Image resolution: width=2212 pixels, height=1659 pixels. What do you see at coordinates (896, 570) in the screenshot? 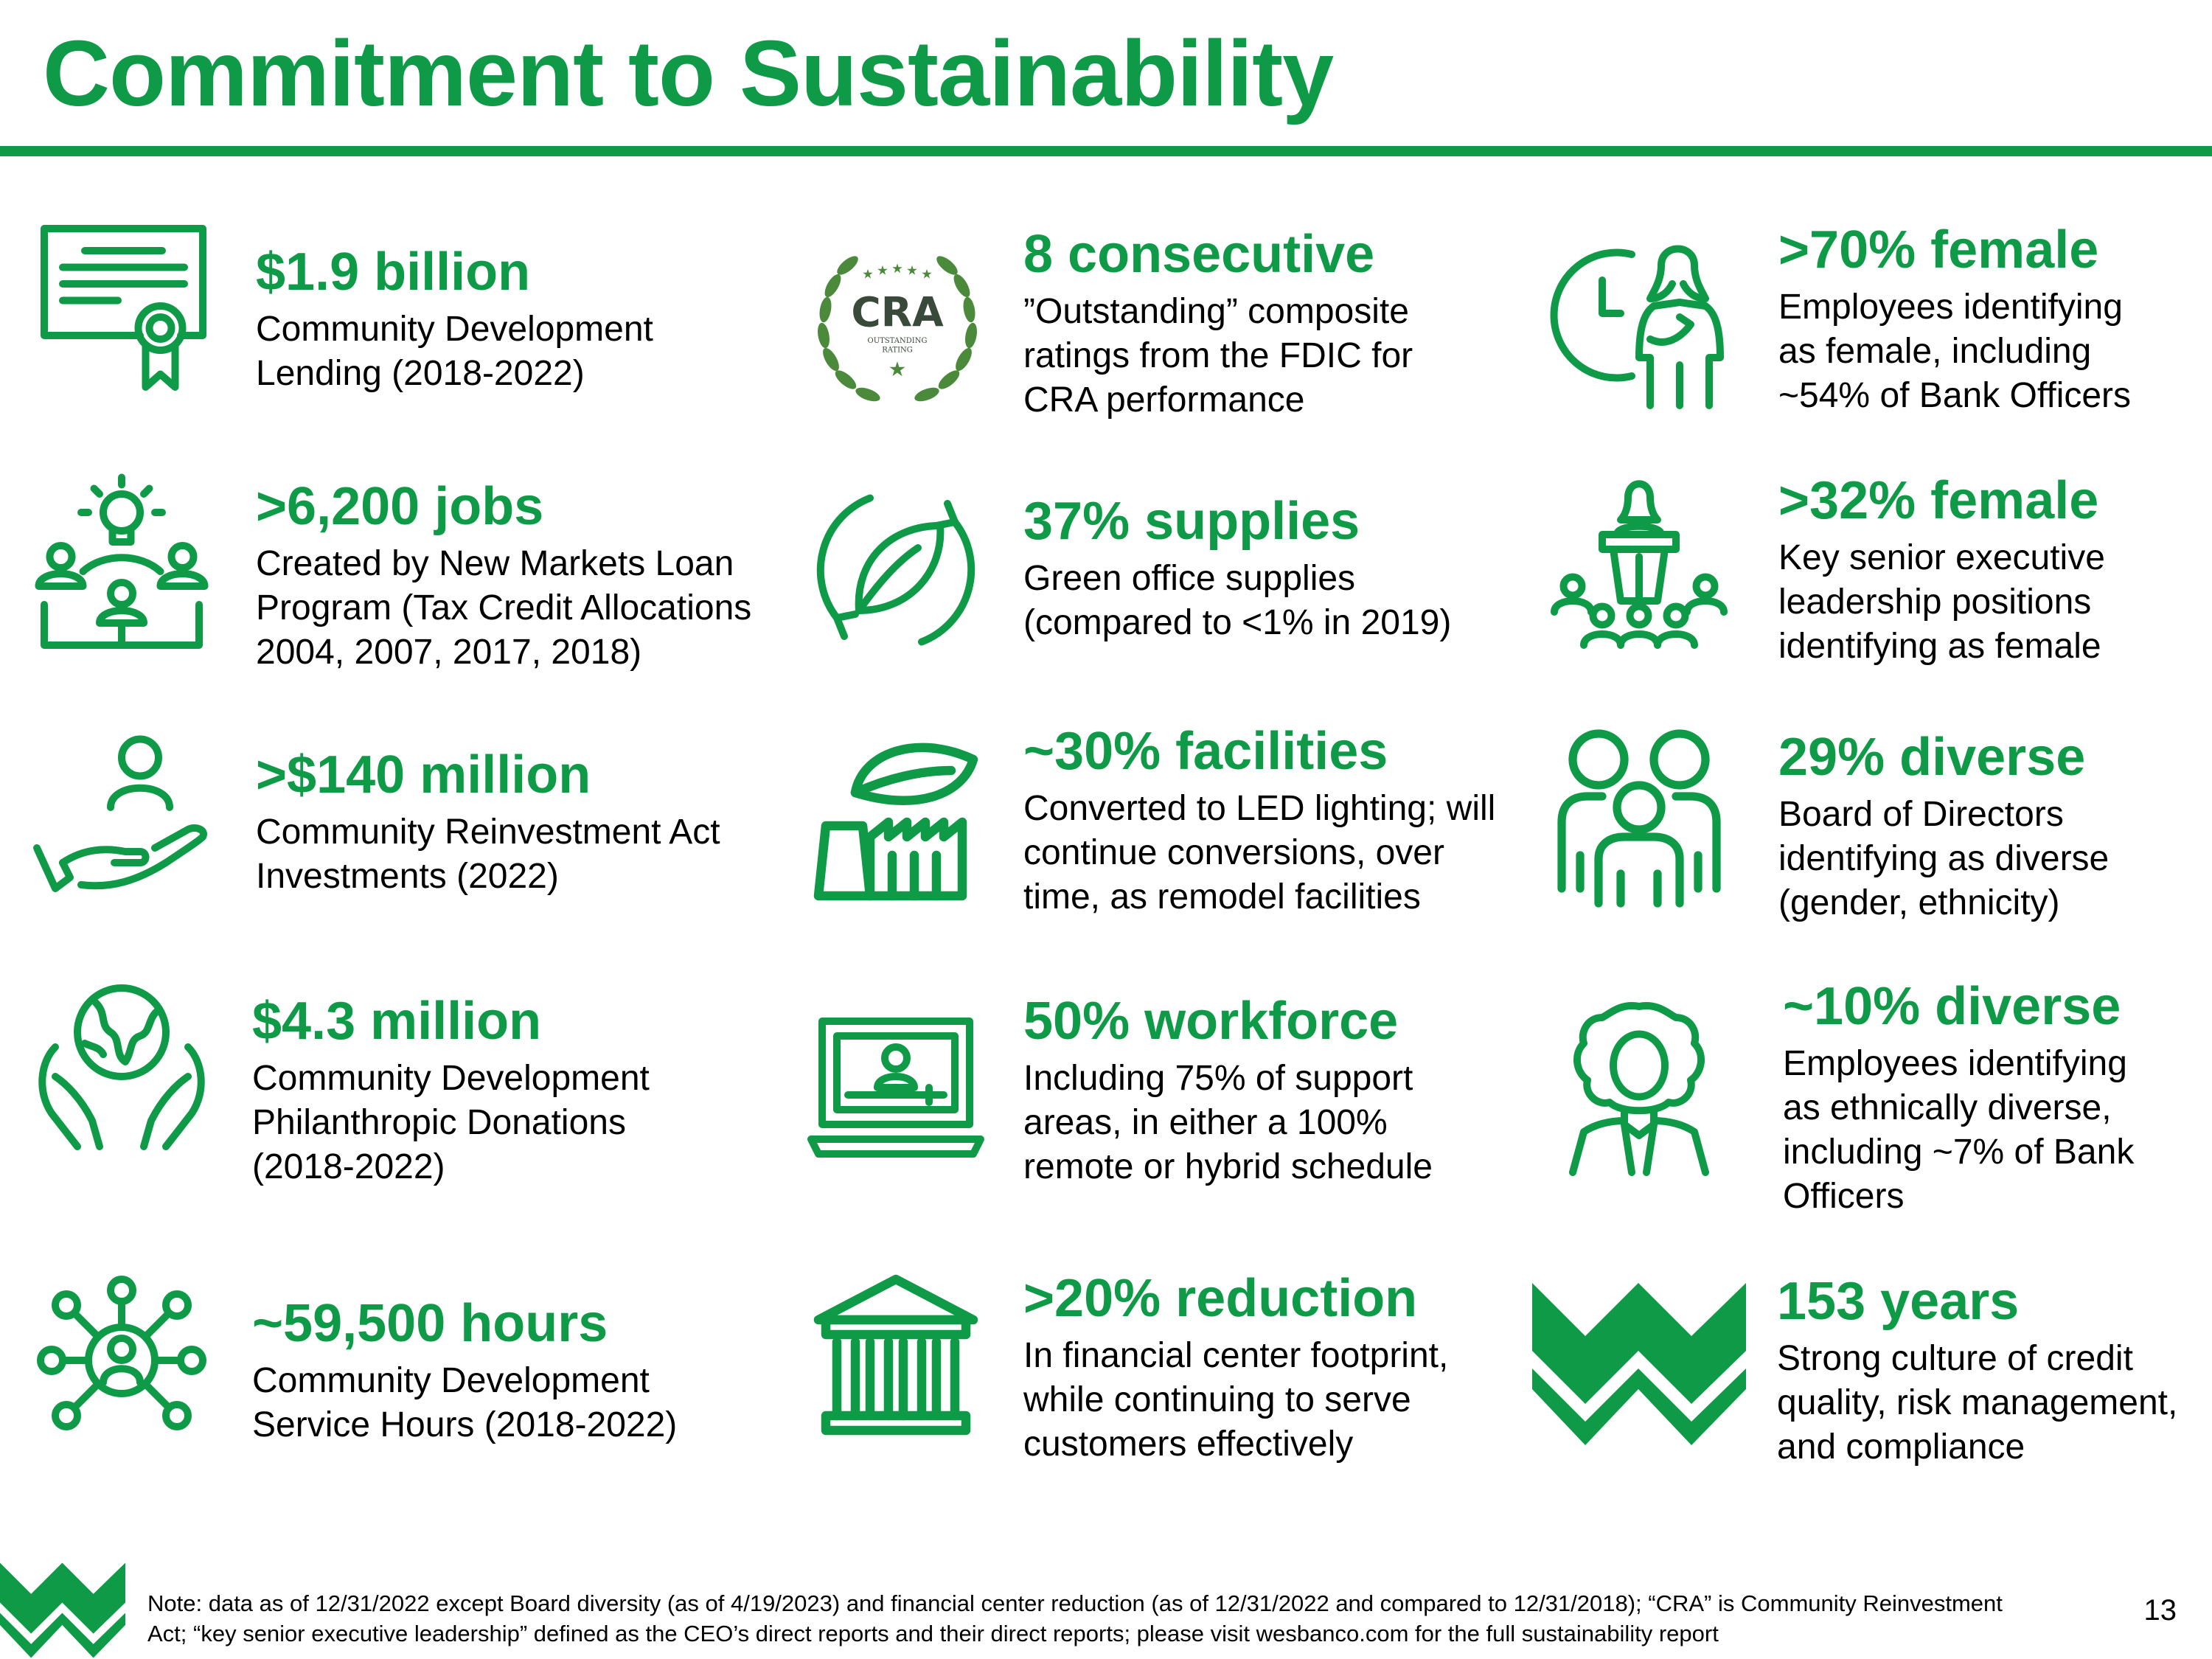
I see `recycle-leaf-icon` at bounding box center [896, 570].